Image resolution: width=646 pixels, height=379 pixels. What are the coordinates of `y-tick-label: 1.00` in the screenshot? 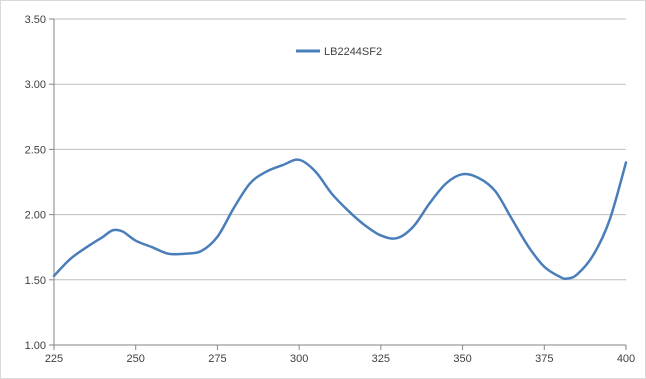 It's located at (35, 346).